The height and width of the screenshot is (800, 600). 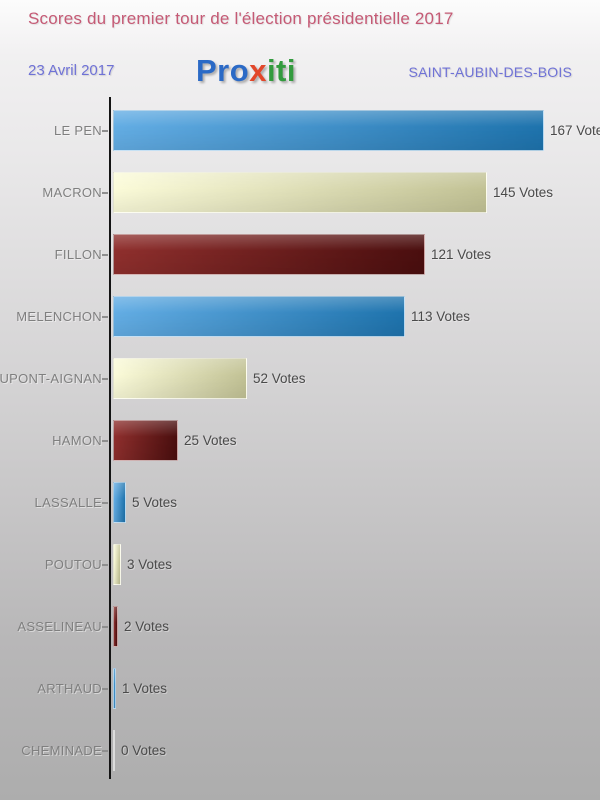 What do you see at coordinates (461, 254) in the screenshot?
I see `bar-value: 121 Votes` at bounding box center [461, 254].